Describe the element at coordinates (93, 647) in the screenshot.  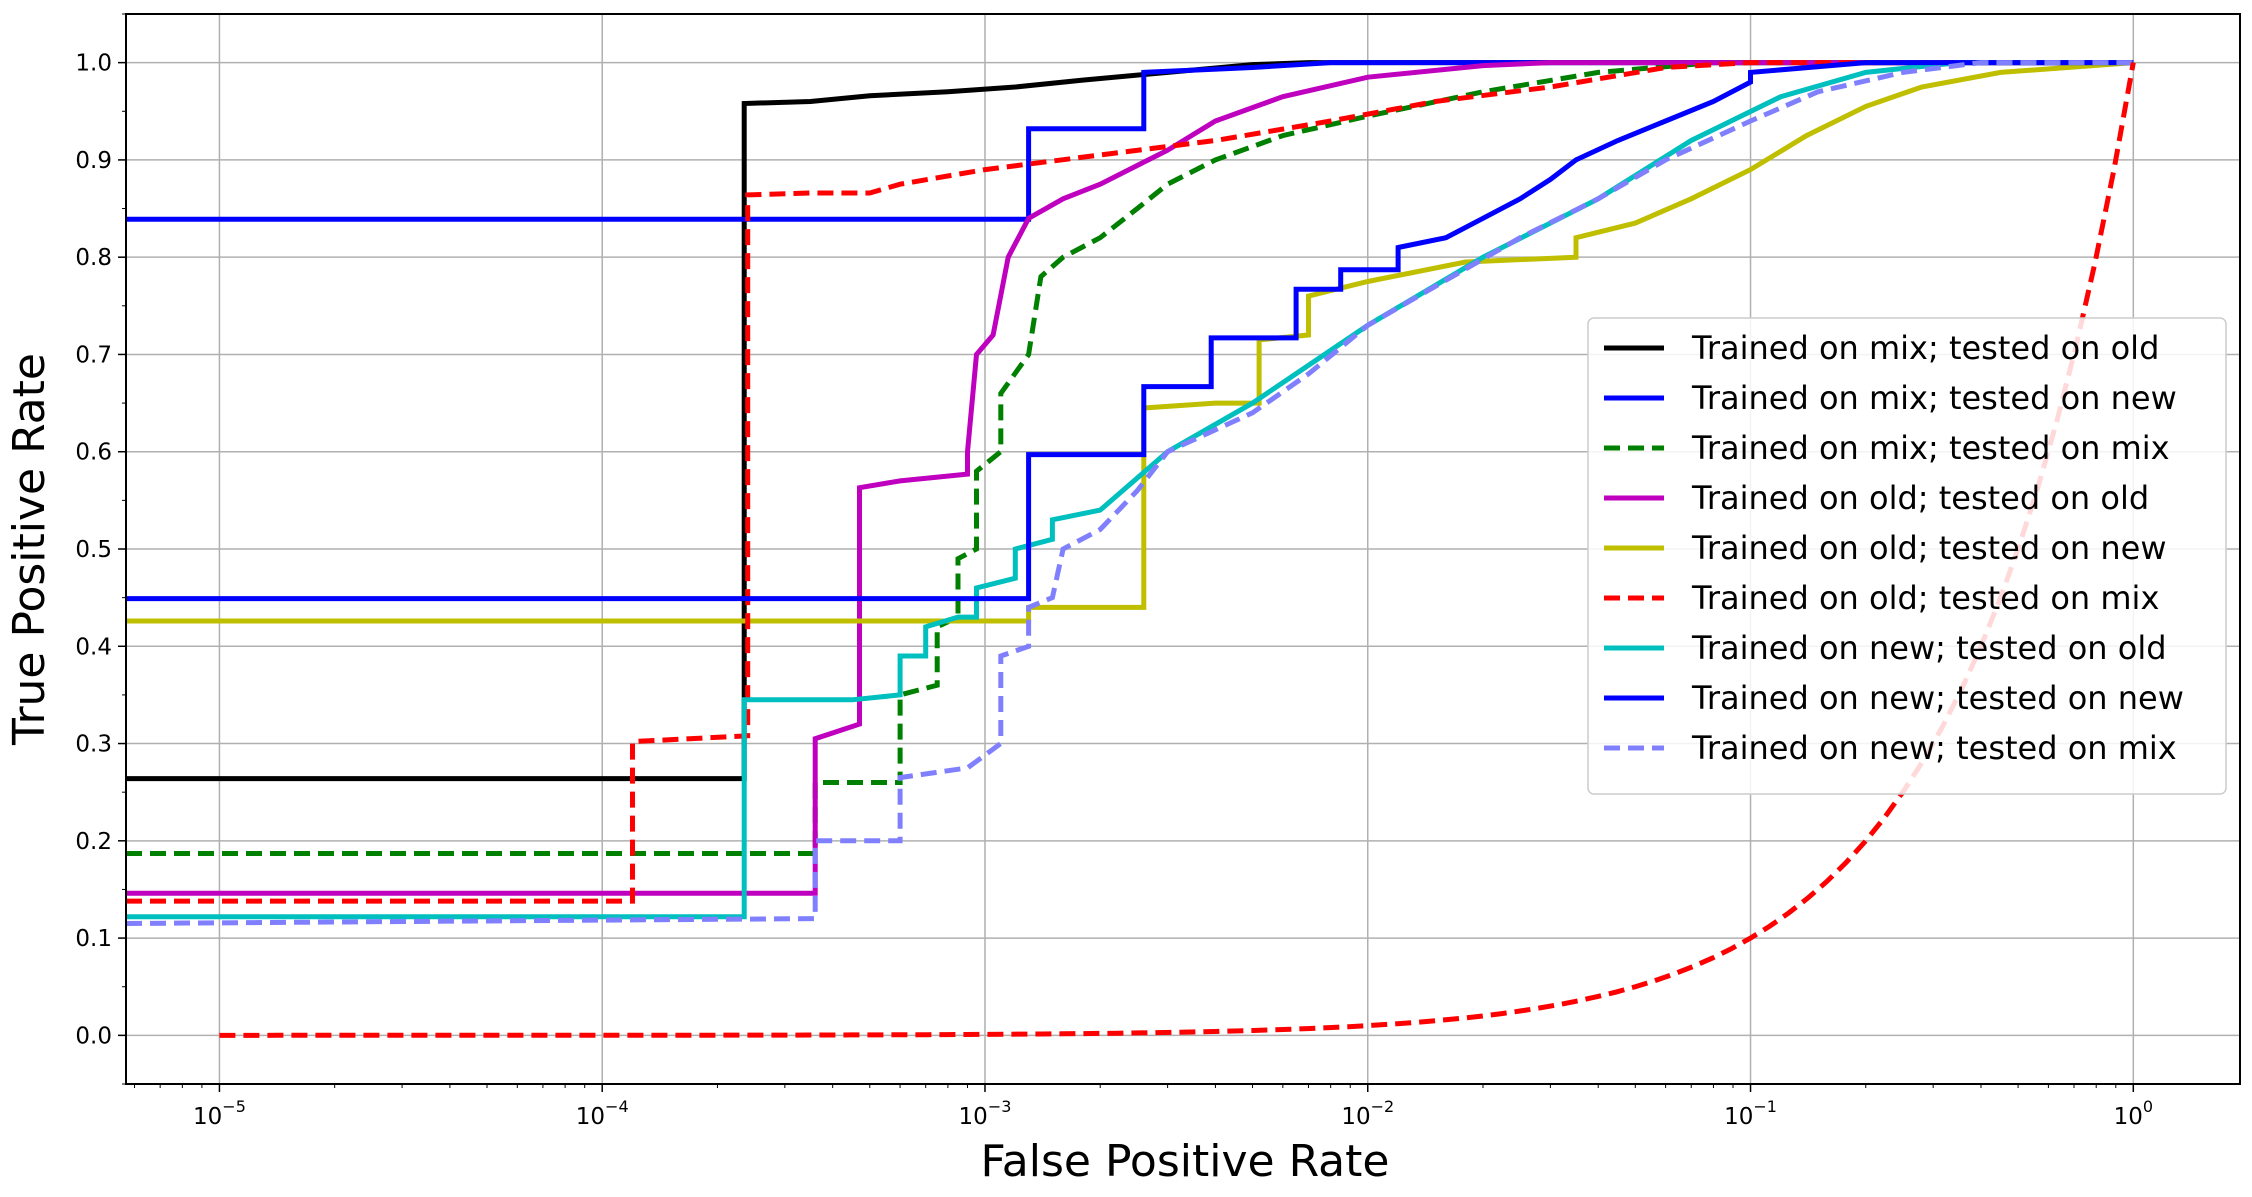
I see `y-tick-label: 0.4` at that location.